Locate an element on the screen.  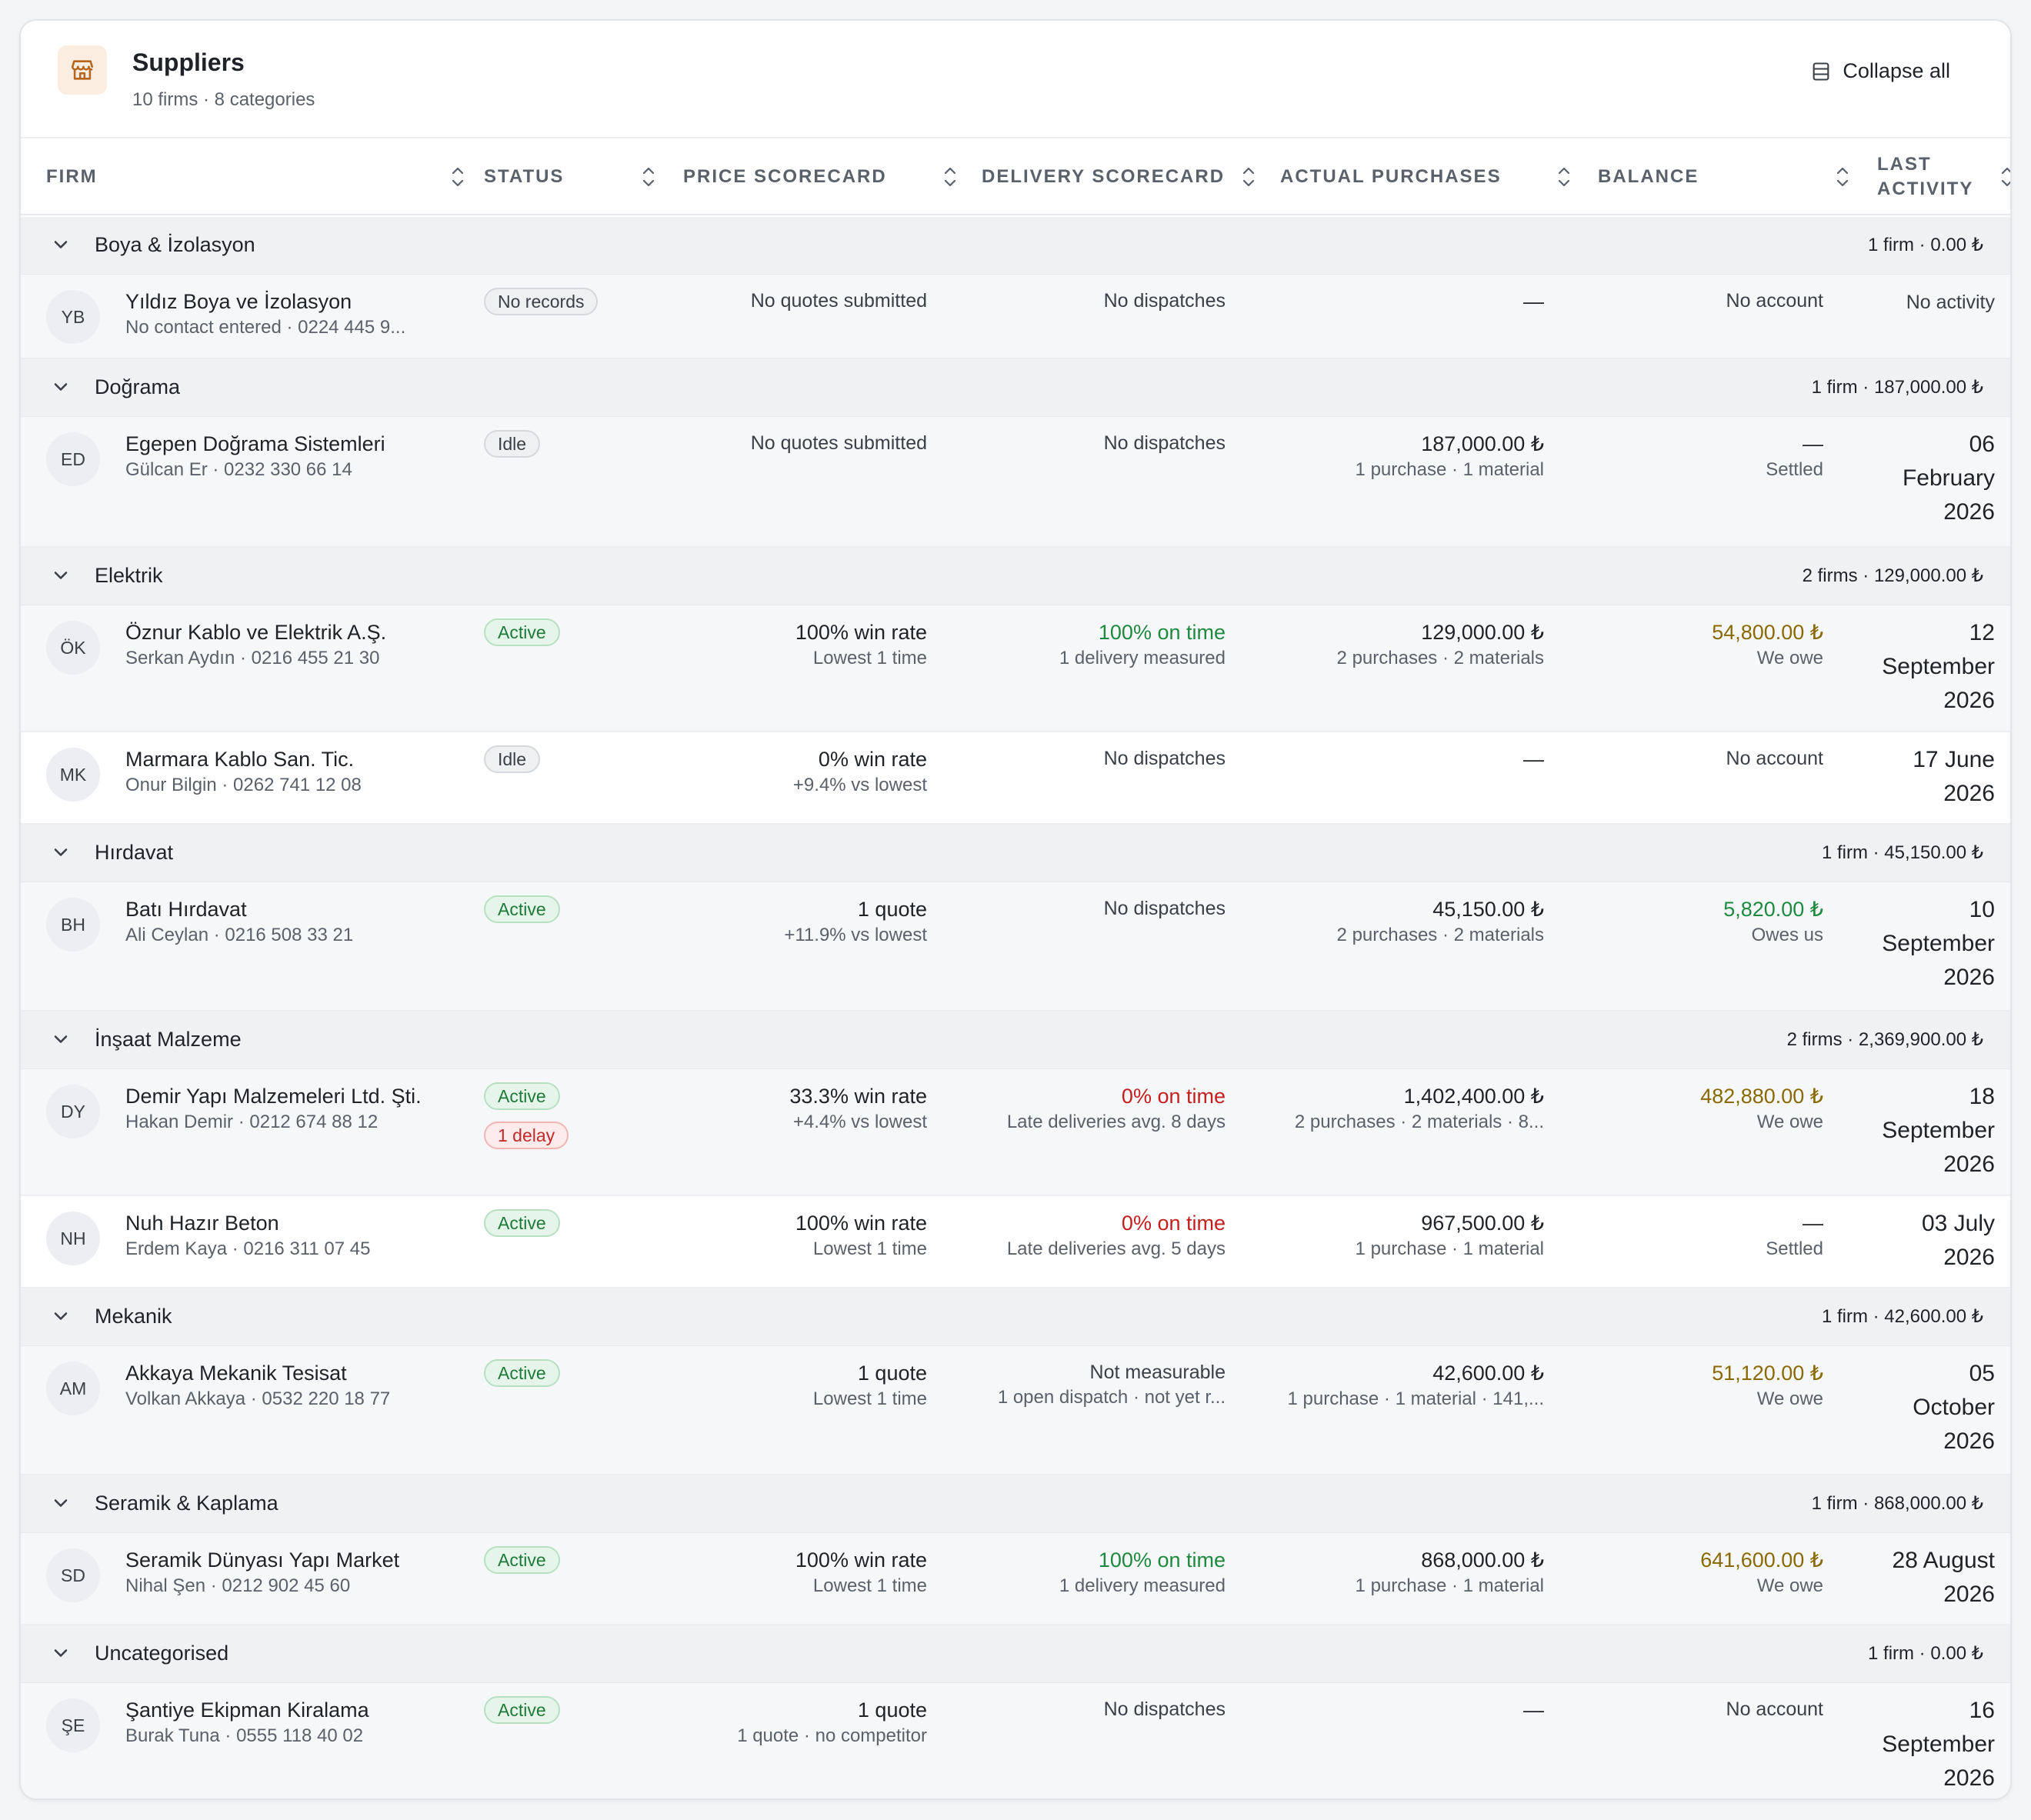
firm-name: Seramik Dünyası Yapı Market is located at coordinates (262, 1560).